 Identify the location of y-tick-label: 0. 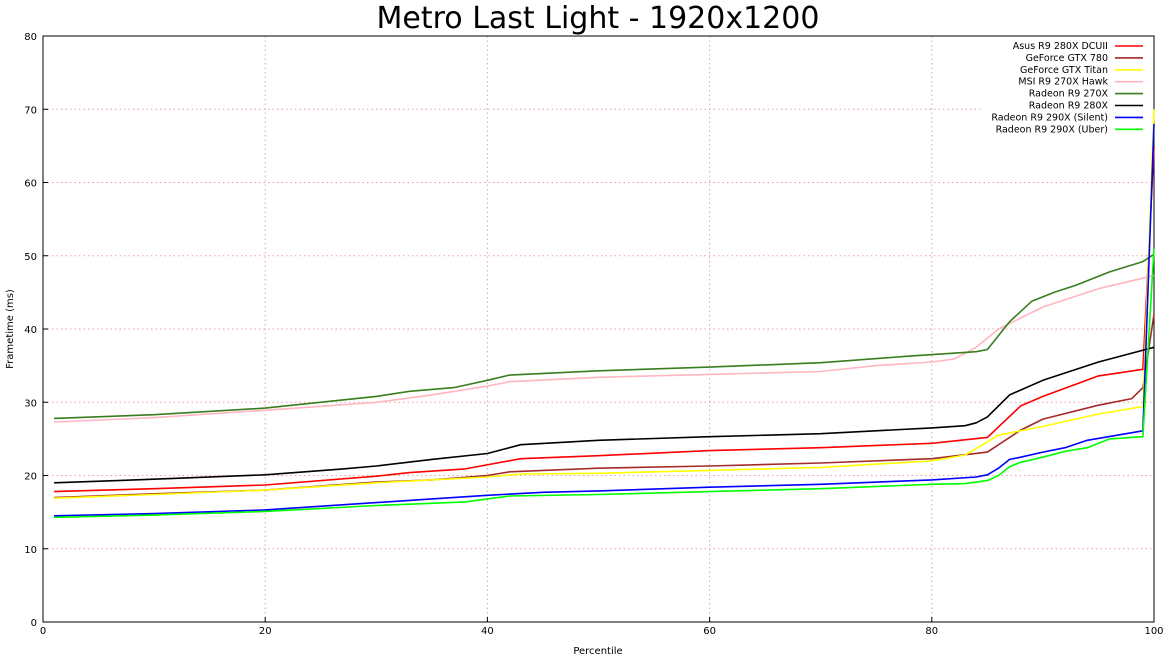
(34, 623).